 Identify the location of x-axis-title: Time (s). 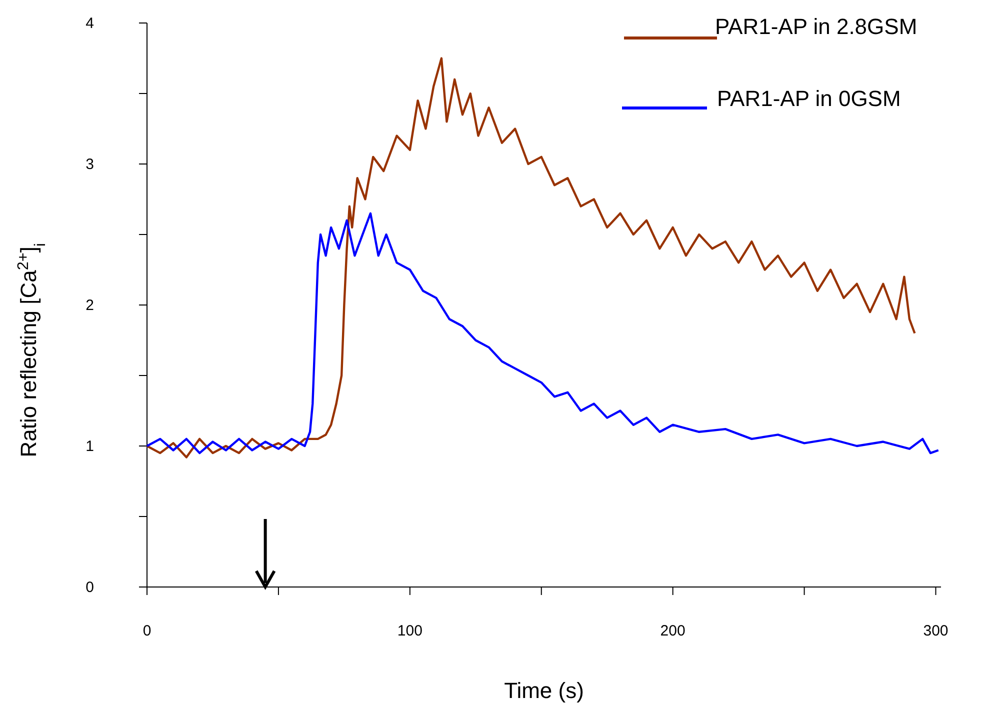
(544, 690).